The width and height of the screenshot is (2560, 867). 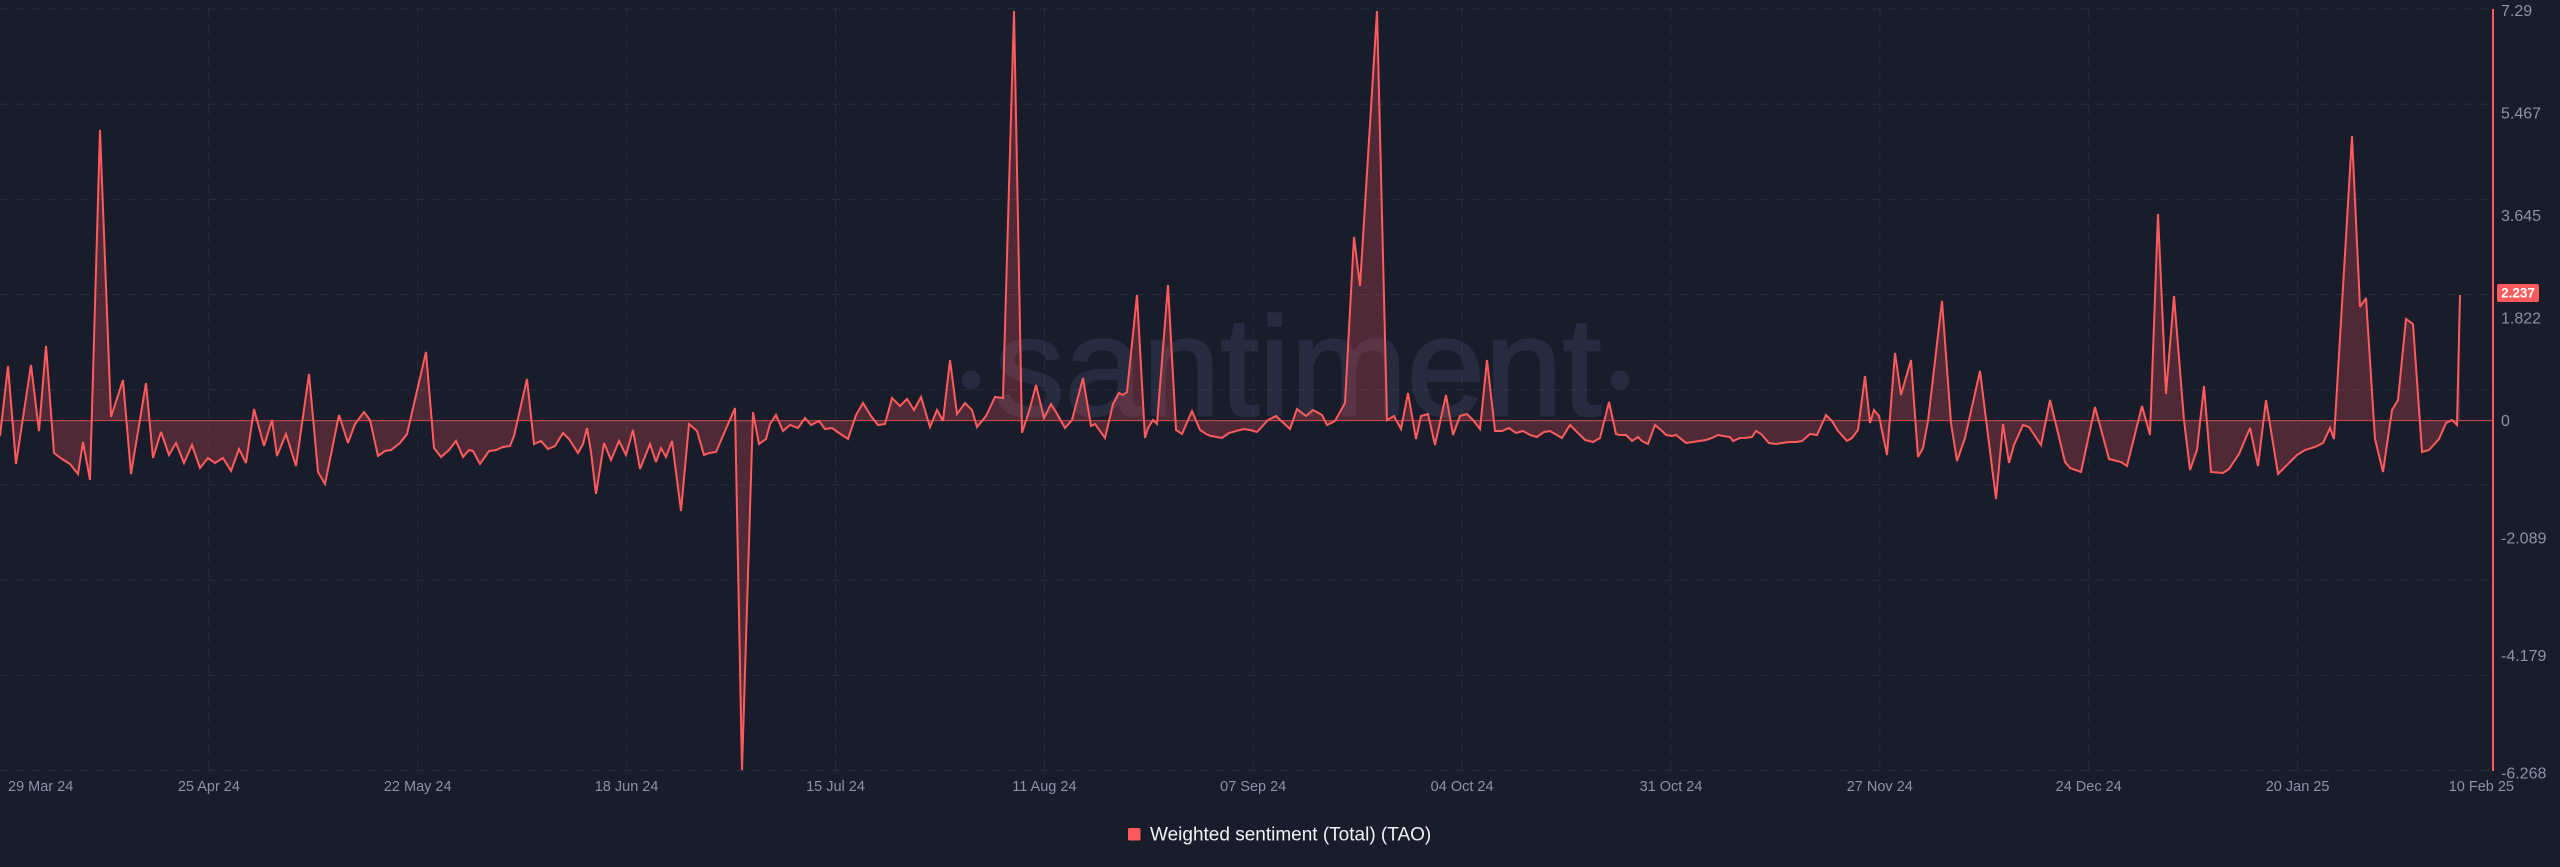 What do you see at coordinates (1462, 787) in the screenshot?
I see `svg-text: 04 Oct 24` at bounding box center [1462, 787].